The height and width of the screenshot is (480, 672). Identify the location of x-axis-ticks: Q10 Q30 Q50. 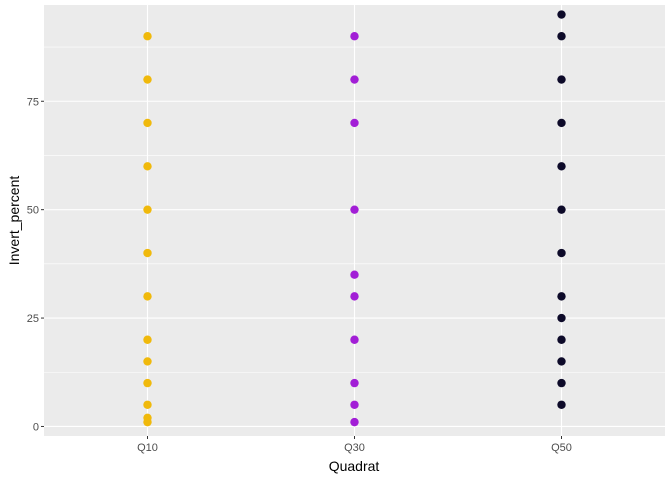
(354, 445).